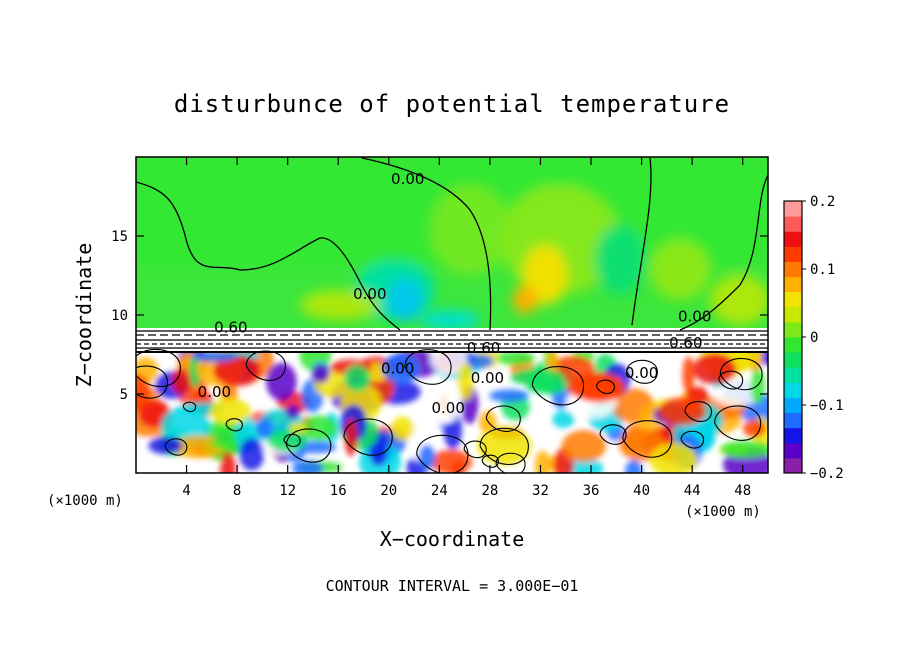  Describe the element at coordinates (119, 237) in the screenshot. I see `y-tick-label: 15` at that location.